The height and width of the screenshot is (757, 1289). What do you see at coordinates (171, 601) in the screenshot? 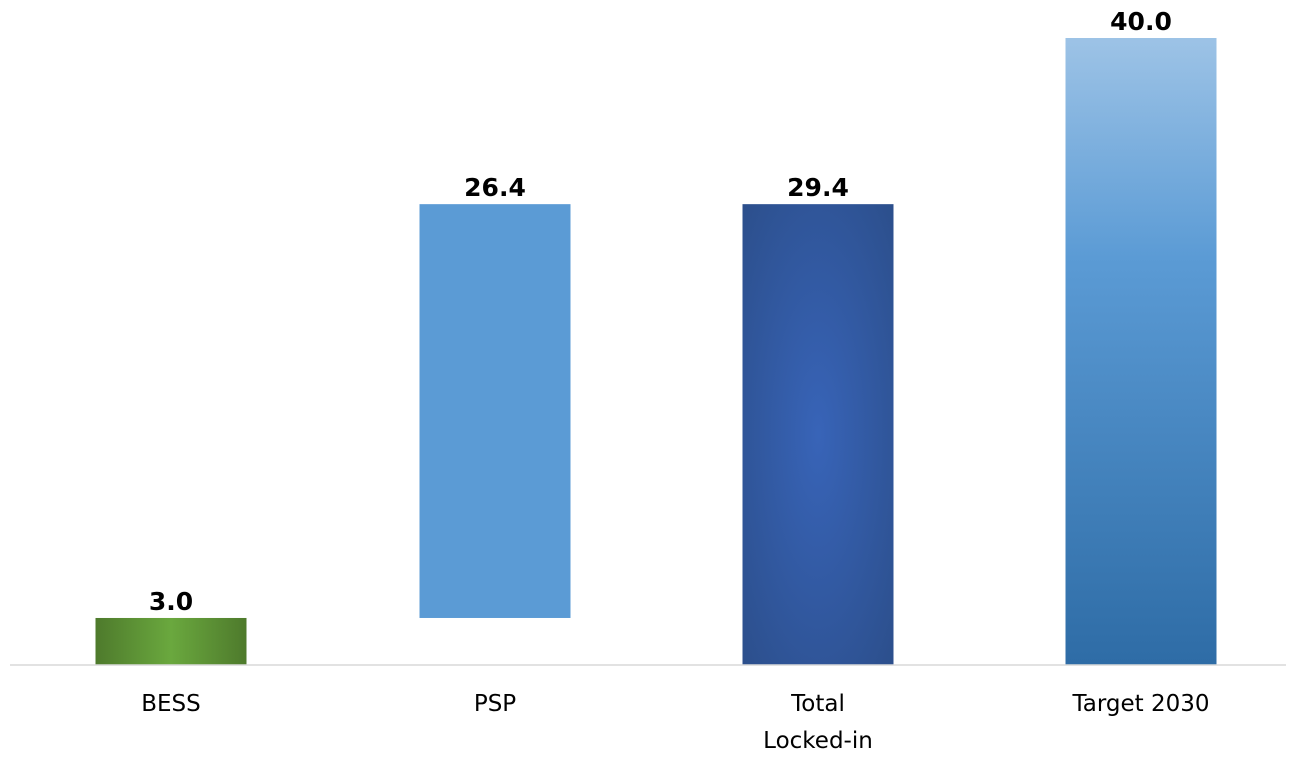
I see `value-label-1: 3.0` at bounding box center [171, 601].